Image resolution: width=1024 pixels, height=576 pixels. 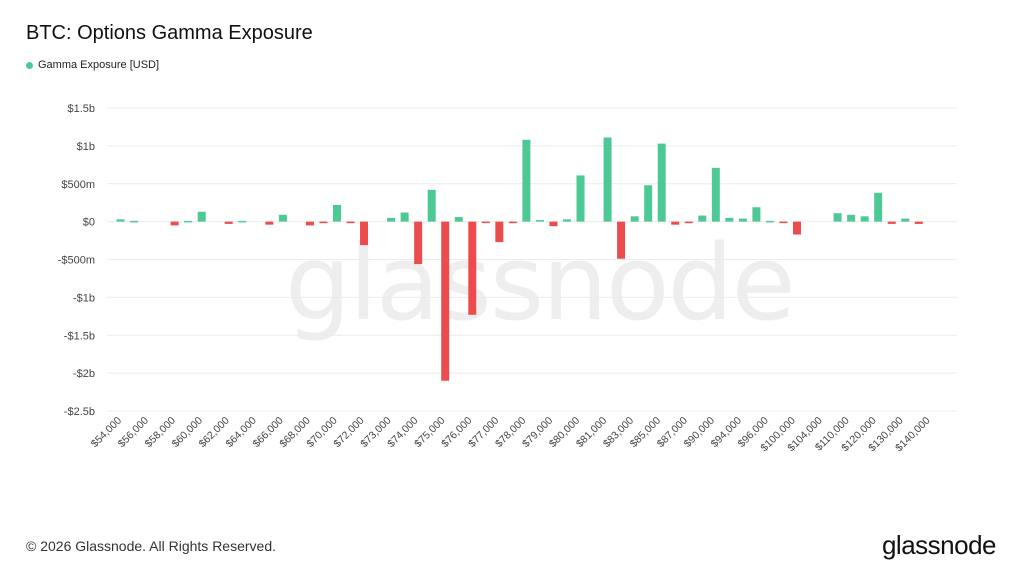 I want to click on y-tick-label: $1b, so click(x=86, y=147).